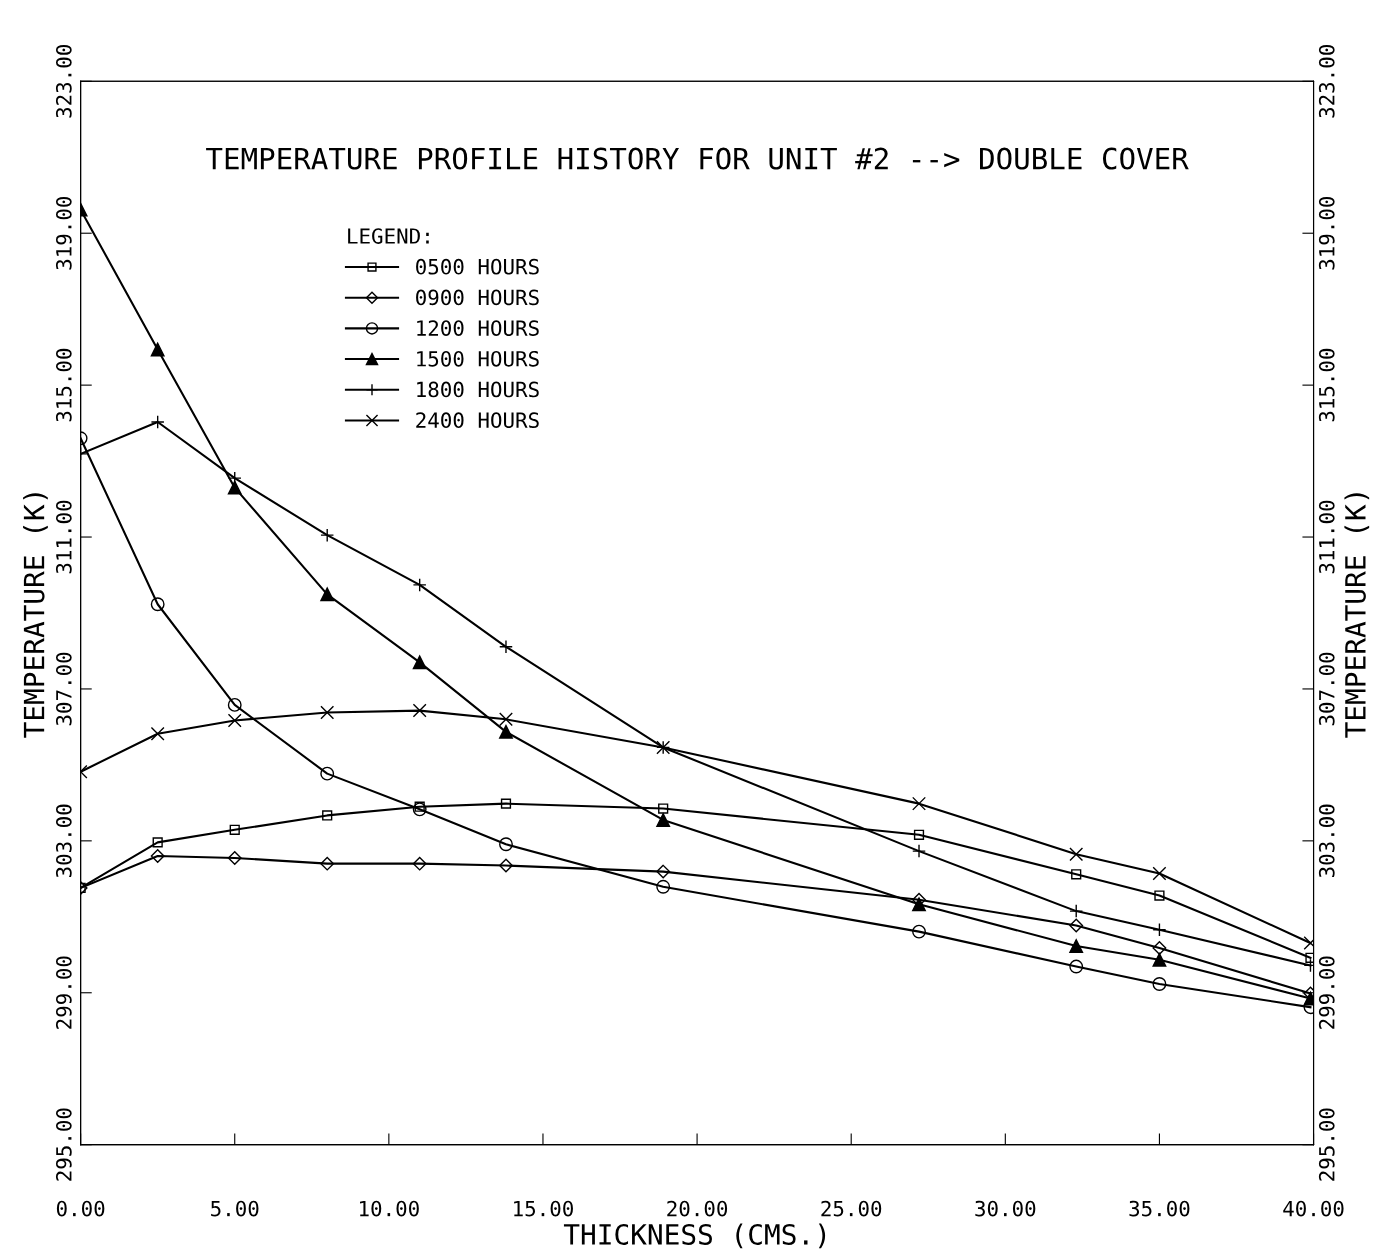  Describe the element at coordinates (1326, 81) in the screenshot. I see `y2-tick-label: 323.00` at that location.